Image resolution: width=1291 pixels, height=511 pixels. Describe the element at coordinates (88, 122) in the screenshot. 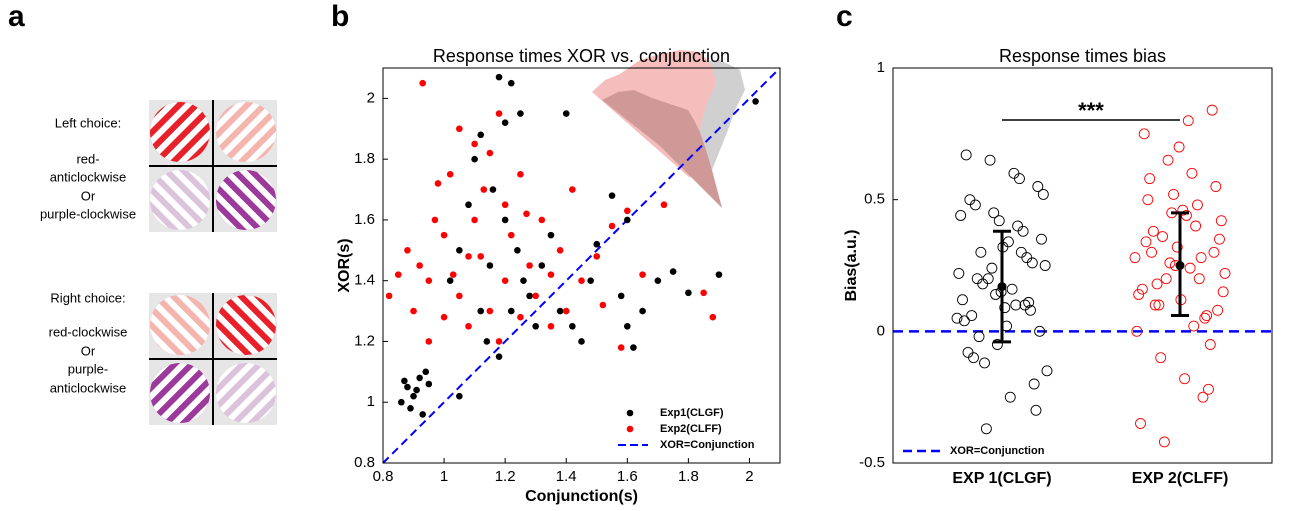

I see `heading: Left choice:` at that location.